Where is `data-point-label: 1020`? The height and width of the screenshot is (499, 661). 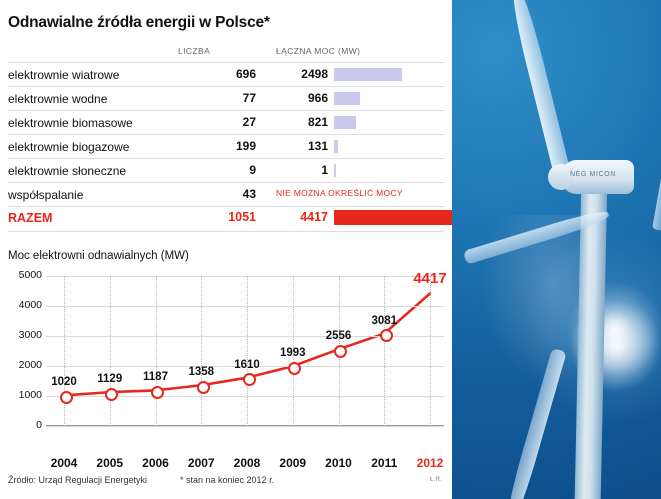
data-point-label: 1020 is located at coordinates (64, 382).